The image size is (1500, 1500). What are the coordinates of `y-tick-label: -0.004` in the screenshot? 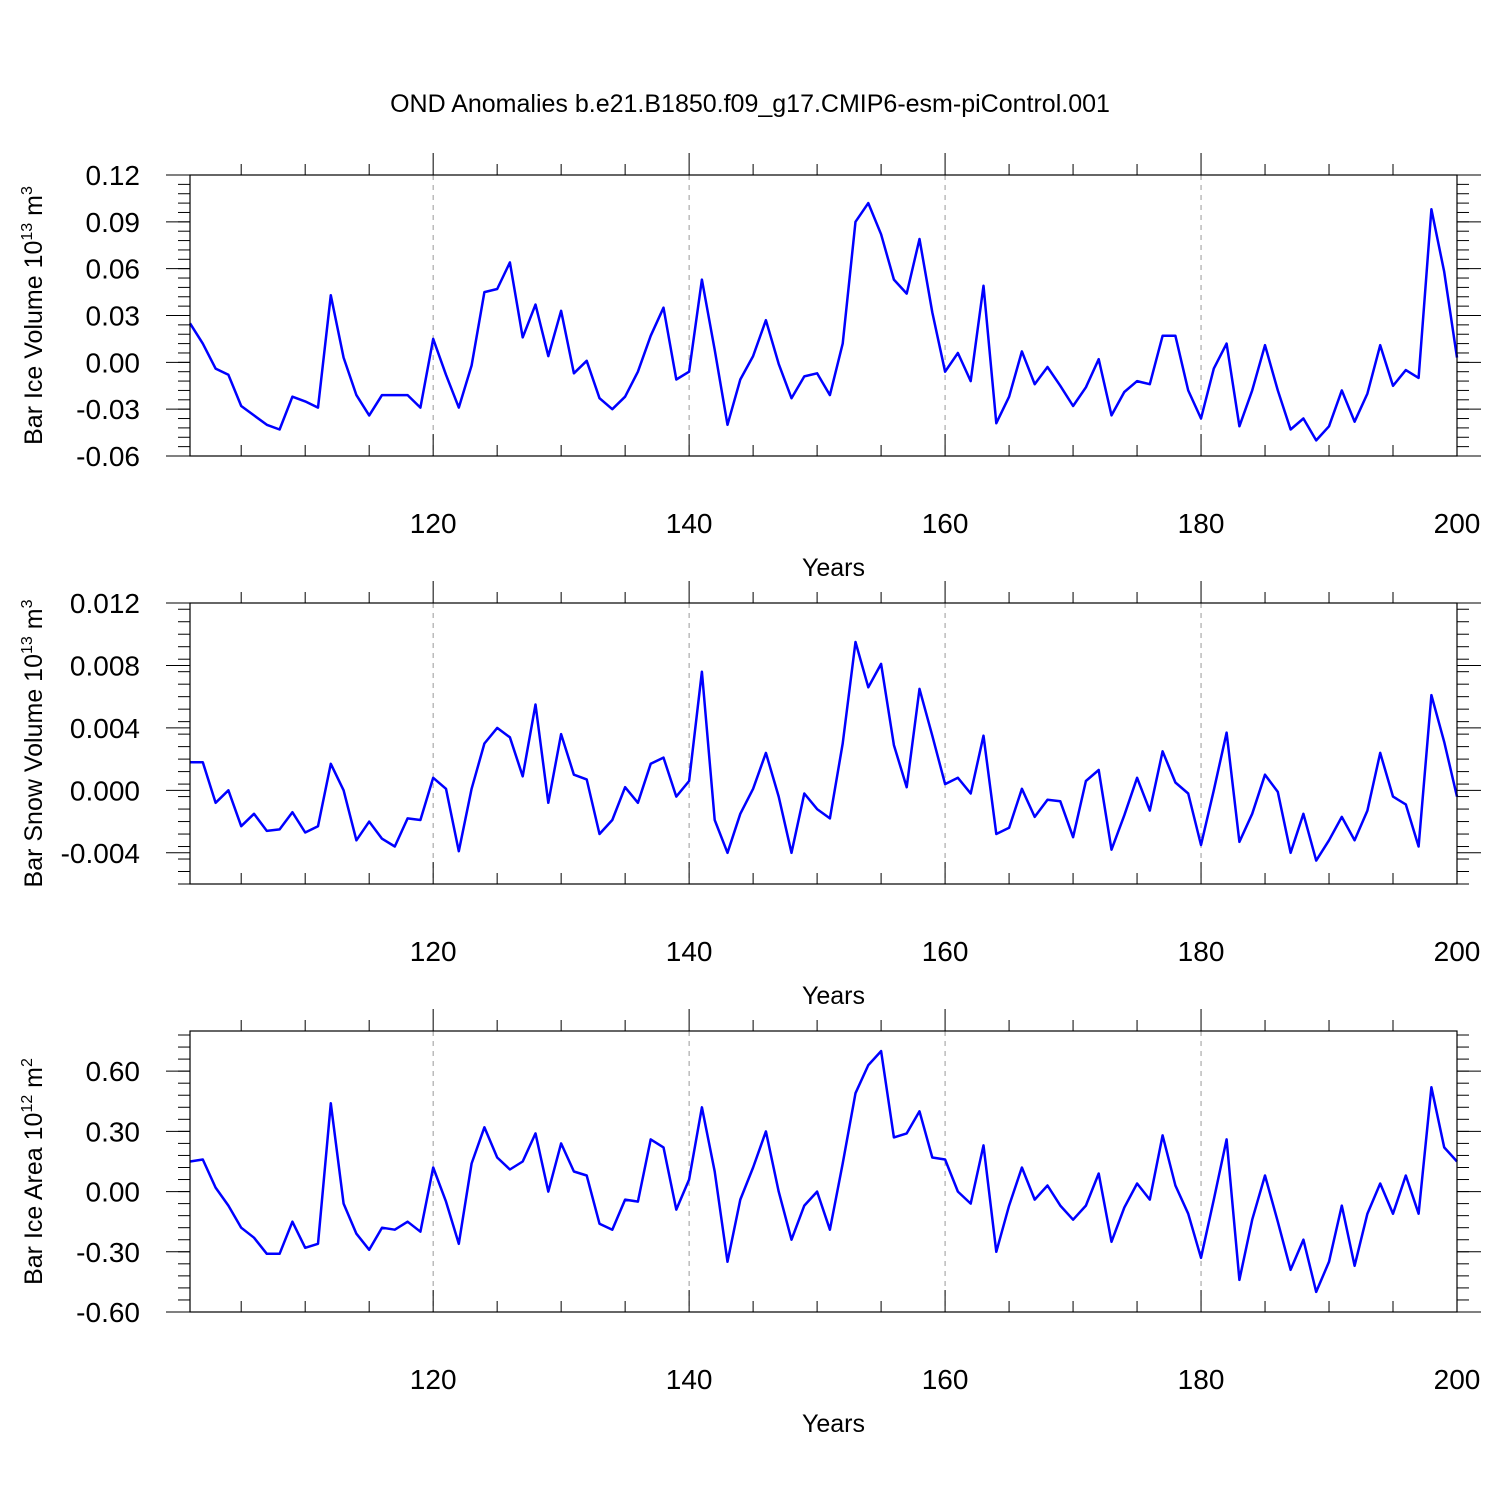 It's located at (100, 853).